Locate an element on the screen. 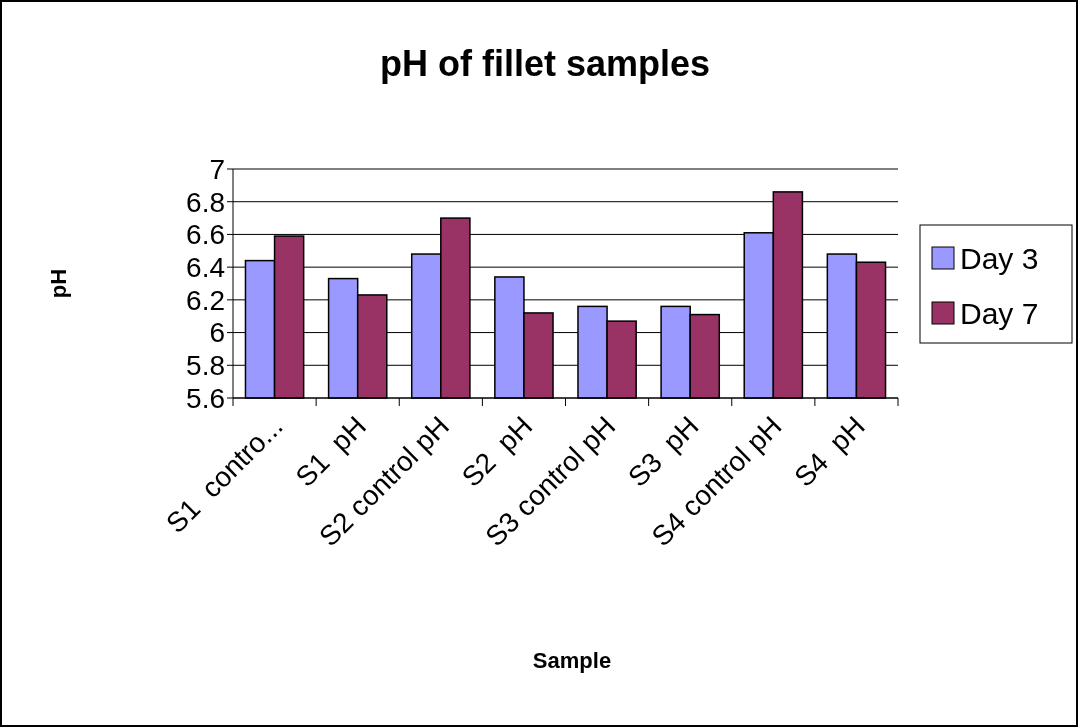  legend-label: Day 7 is located at coordinates (999, 313).